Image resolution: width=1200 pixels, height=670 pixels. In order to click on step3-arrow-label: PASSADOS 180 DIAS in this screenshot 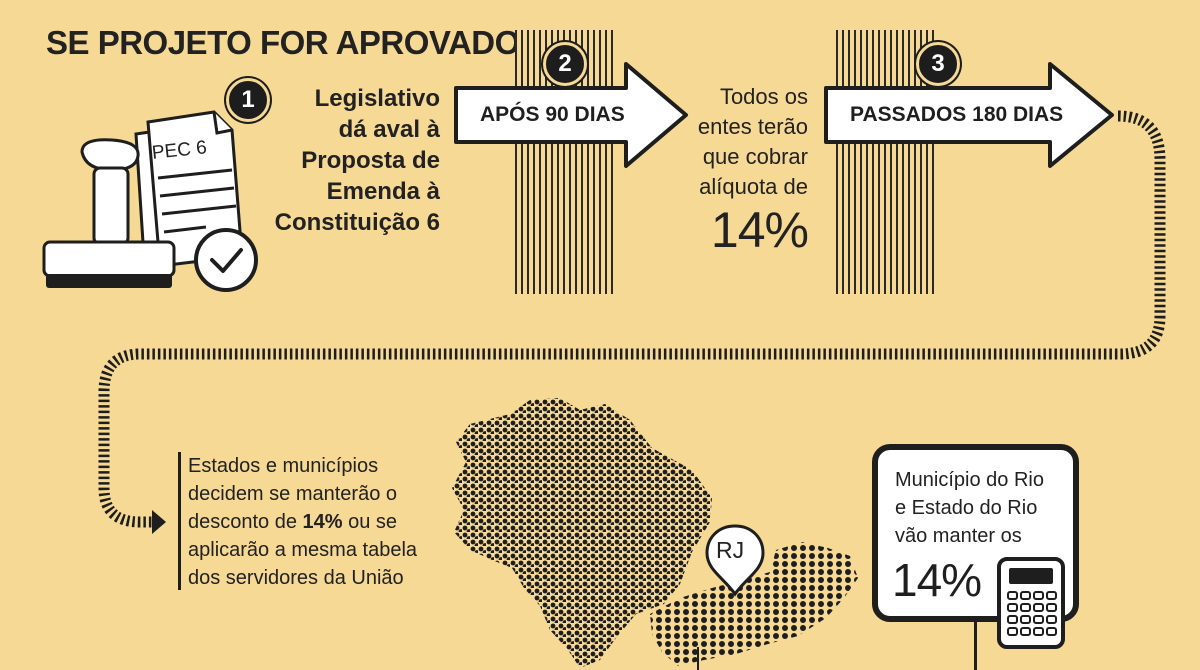, I will do `click(957, 114)`.